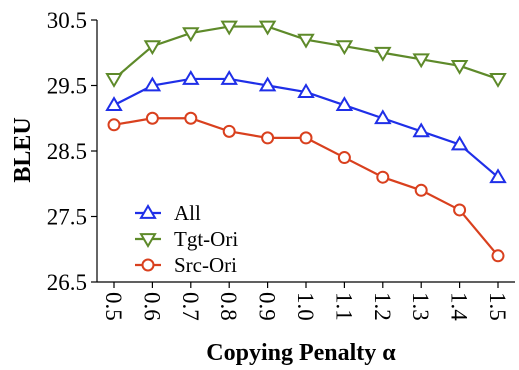  Describe the element at coordinates (67, 217) in the screenshot. I see `y-tick-label: 27.5` at that location.